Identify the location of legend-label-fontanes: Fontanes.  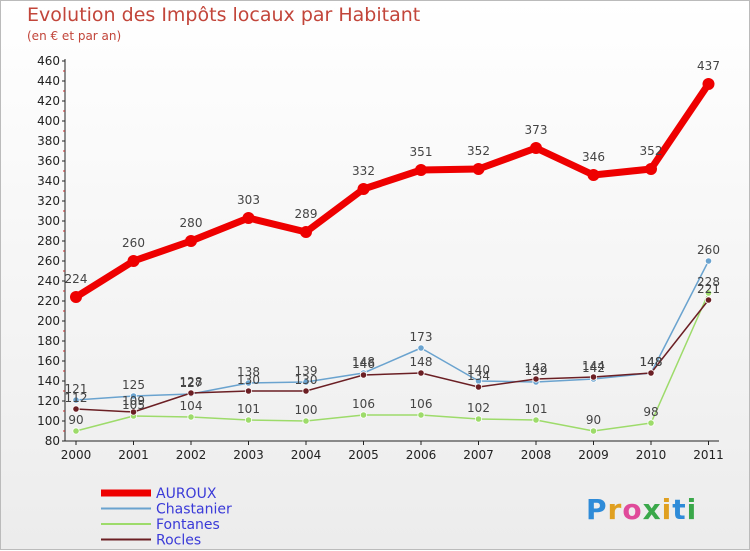
(188, 525).